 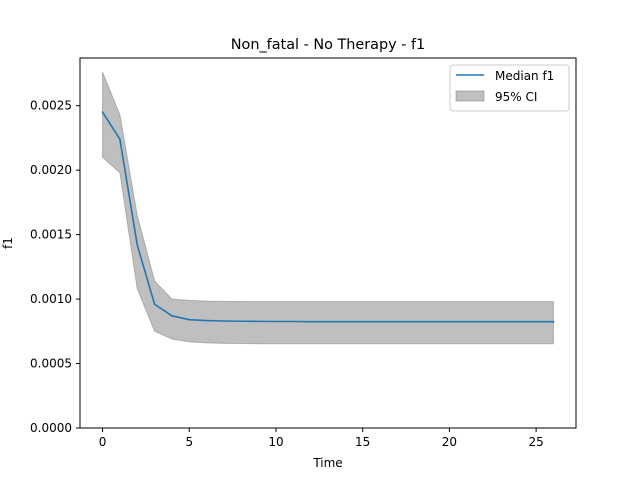 I want to click on chart-title: Non_fatal - No Therapy - f1, so click(x=328, y=45).